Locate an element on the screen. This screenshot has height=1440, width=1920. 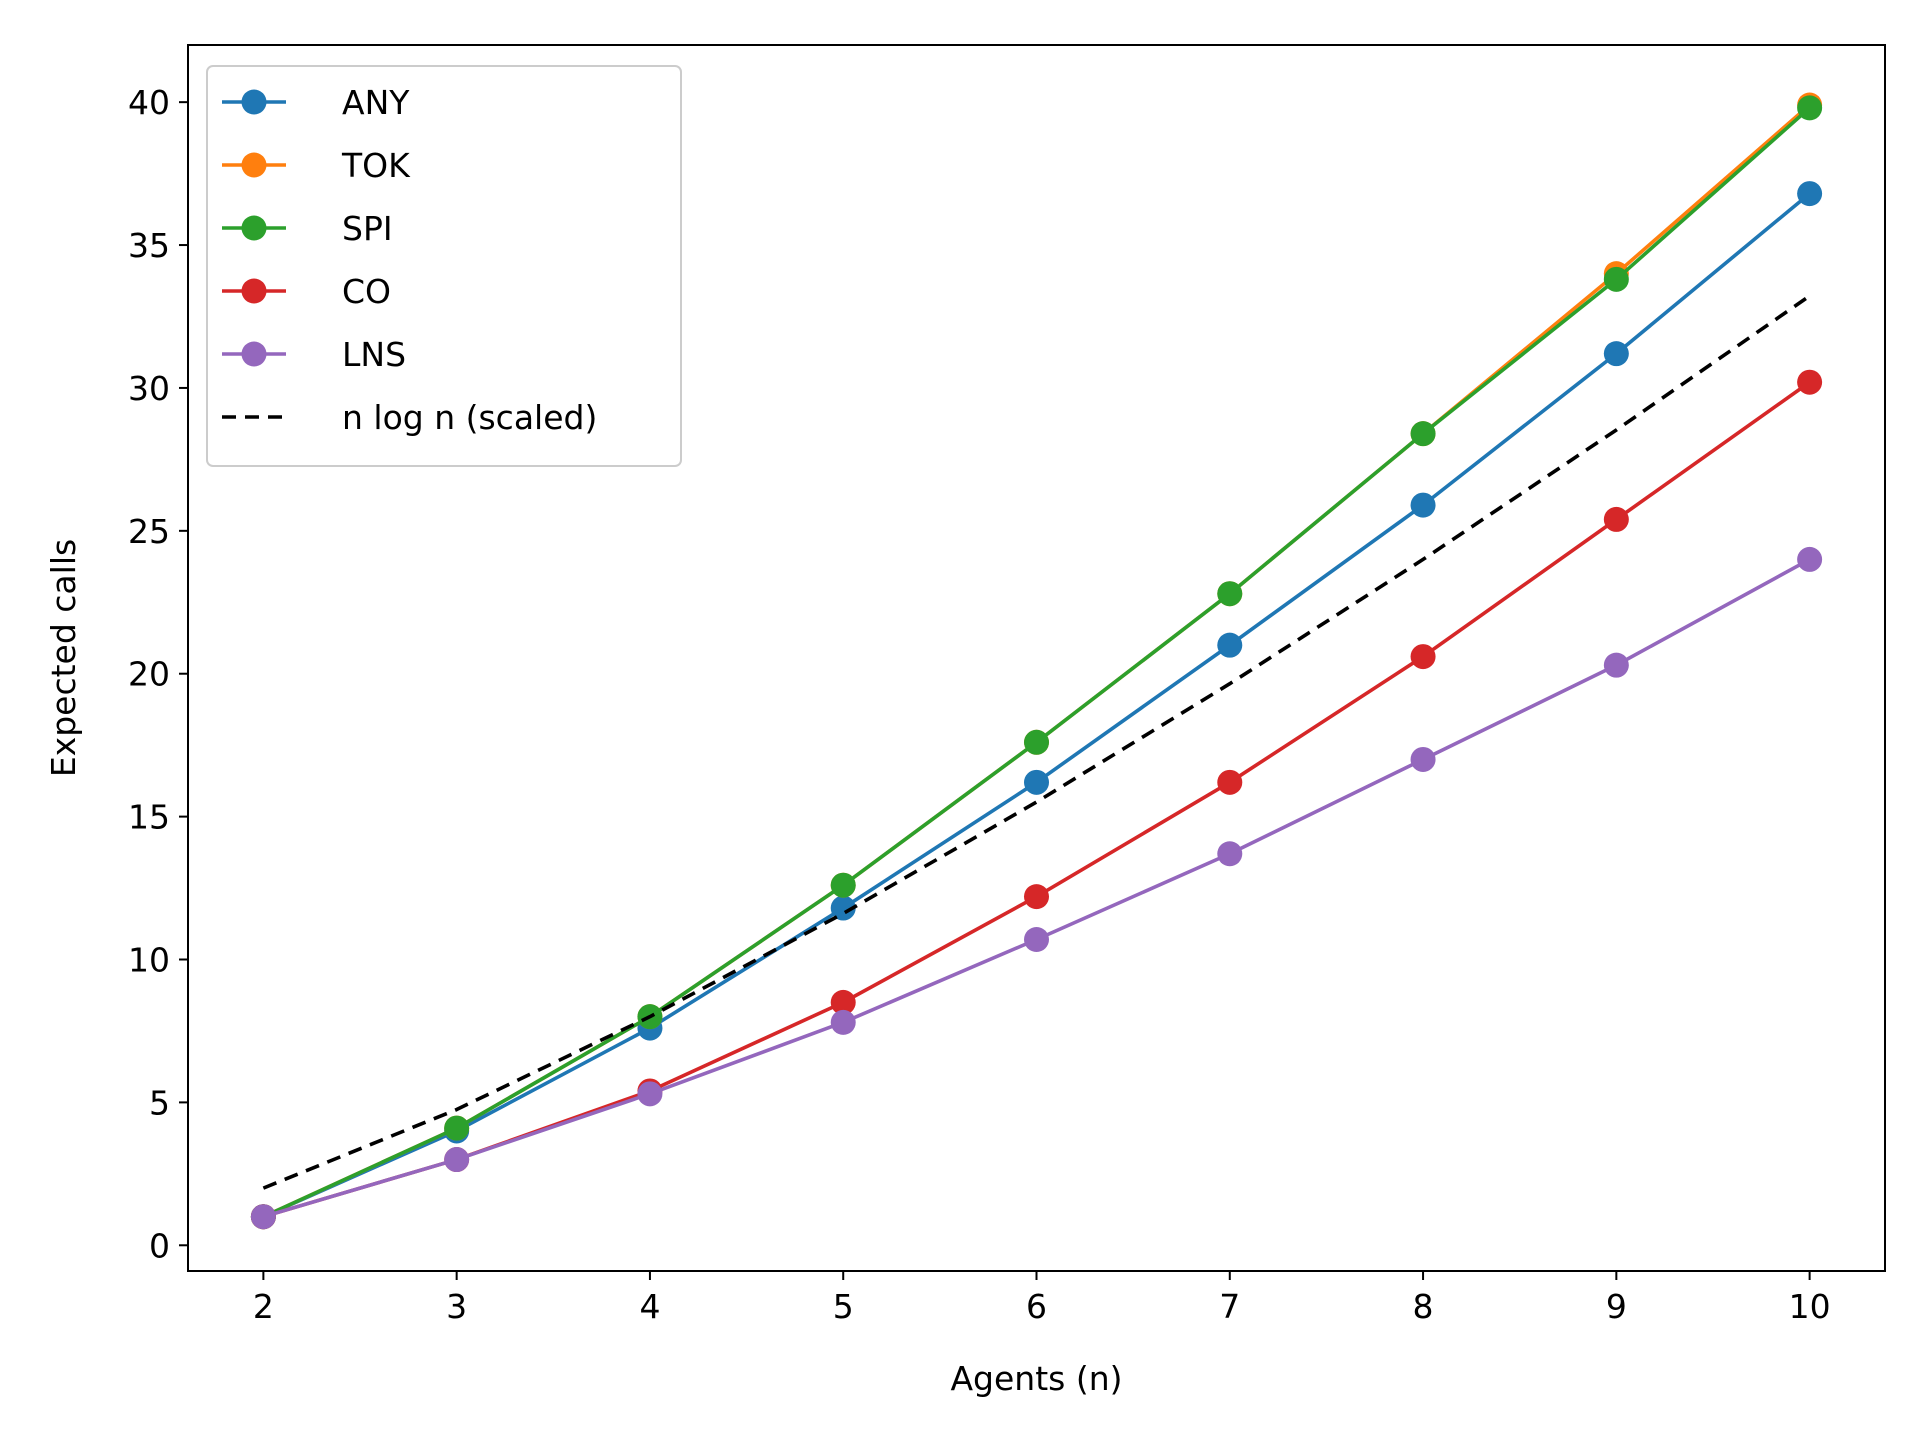
x-tick-label: 9 is located at coordinates (1616, 1306).